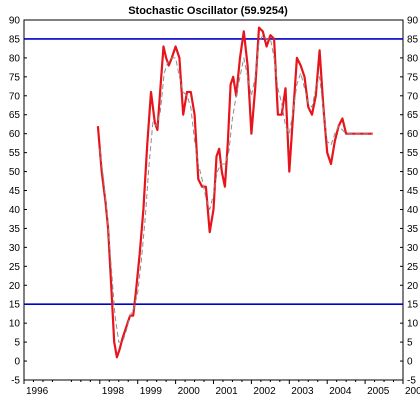  I want to click on y-tick-label-left: 20, so click(15, 286).